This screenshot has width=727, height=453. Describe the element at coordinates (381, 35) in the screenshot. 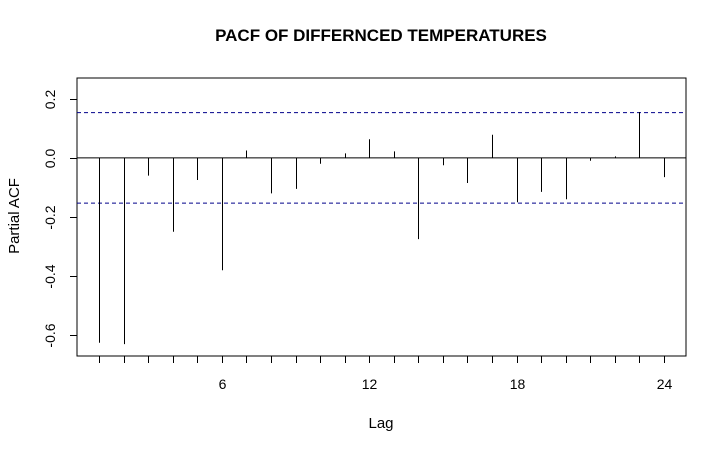

I see `chart-title: PACF OF DIFFERNCED TEMPERATURES` at that location.